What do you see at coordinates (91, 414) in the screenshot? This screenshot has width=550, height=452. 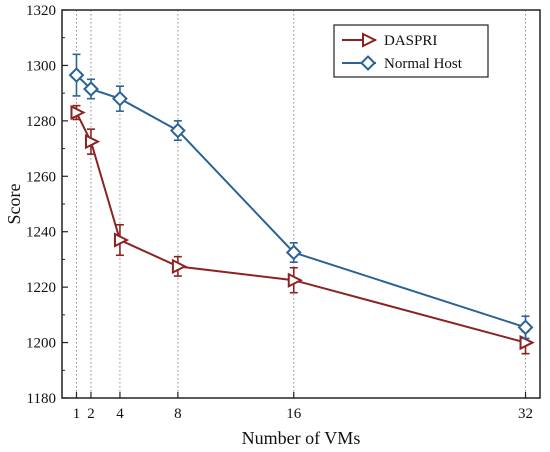 I see `x-tick-label: 2` at bounding box center [91, 414].